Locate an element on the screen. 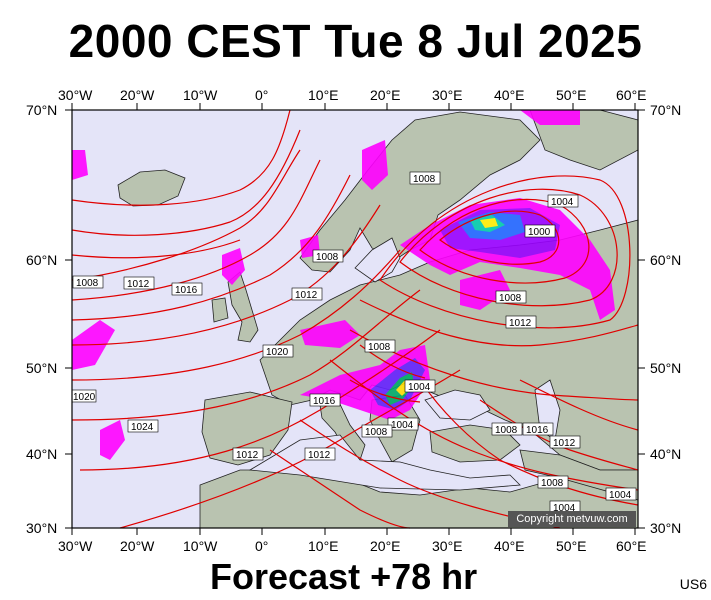 The image size is (711, 600). isobar-label-1008-a: 1008 is located at coordinates (88, 282).